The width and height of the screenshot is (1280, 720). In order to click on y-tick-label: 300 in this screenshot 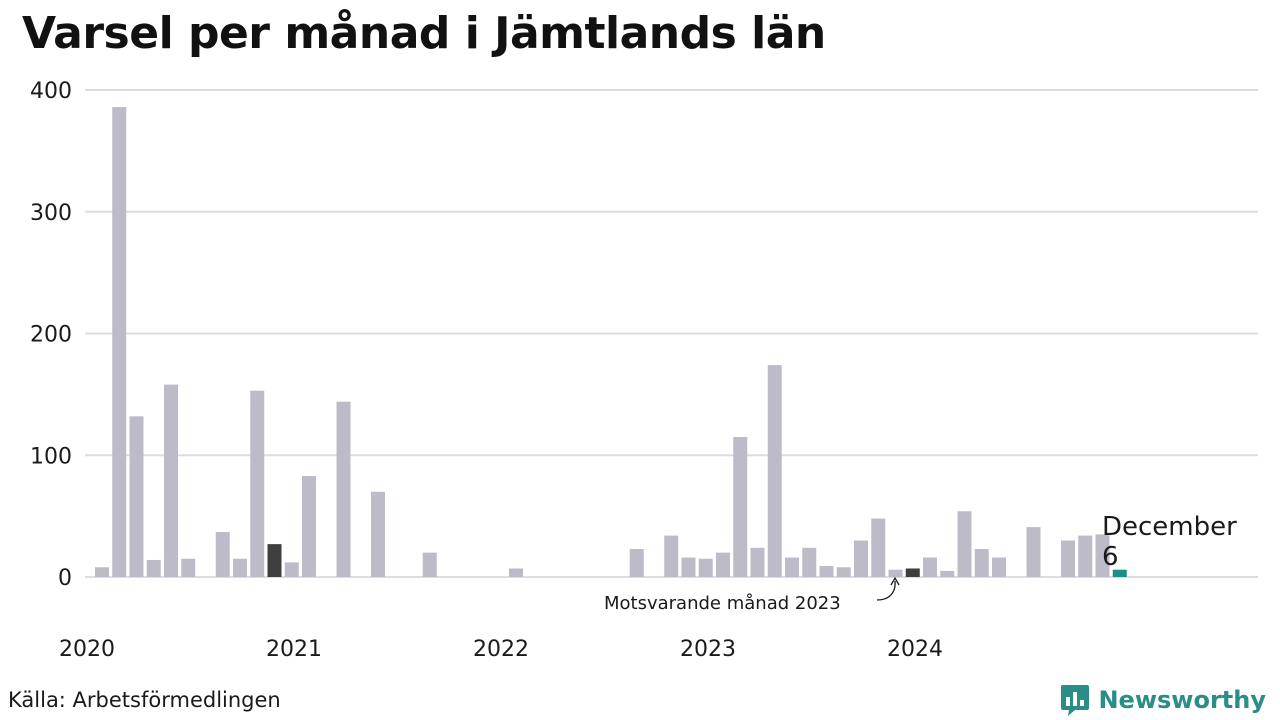, I will do `click(51, 213)`.